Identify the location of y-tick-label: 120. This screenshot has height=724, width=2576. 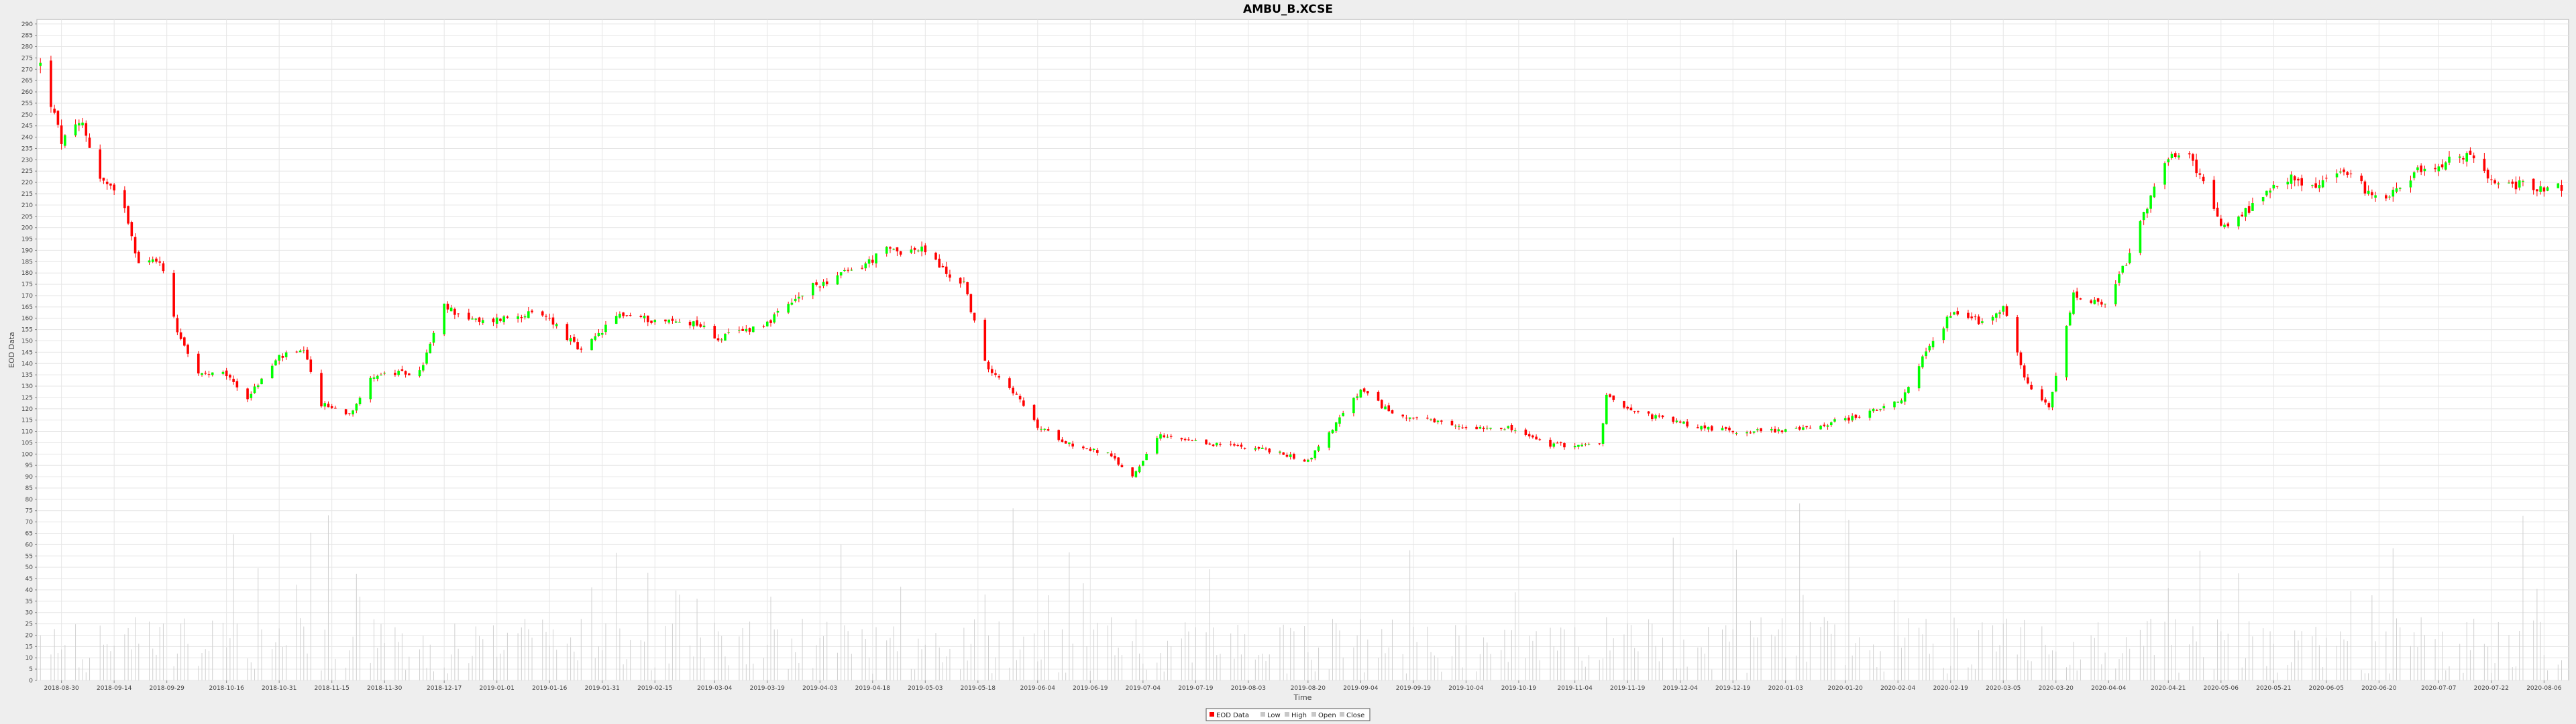
(27, 409).